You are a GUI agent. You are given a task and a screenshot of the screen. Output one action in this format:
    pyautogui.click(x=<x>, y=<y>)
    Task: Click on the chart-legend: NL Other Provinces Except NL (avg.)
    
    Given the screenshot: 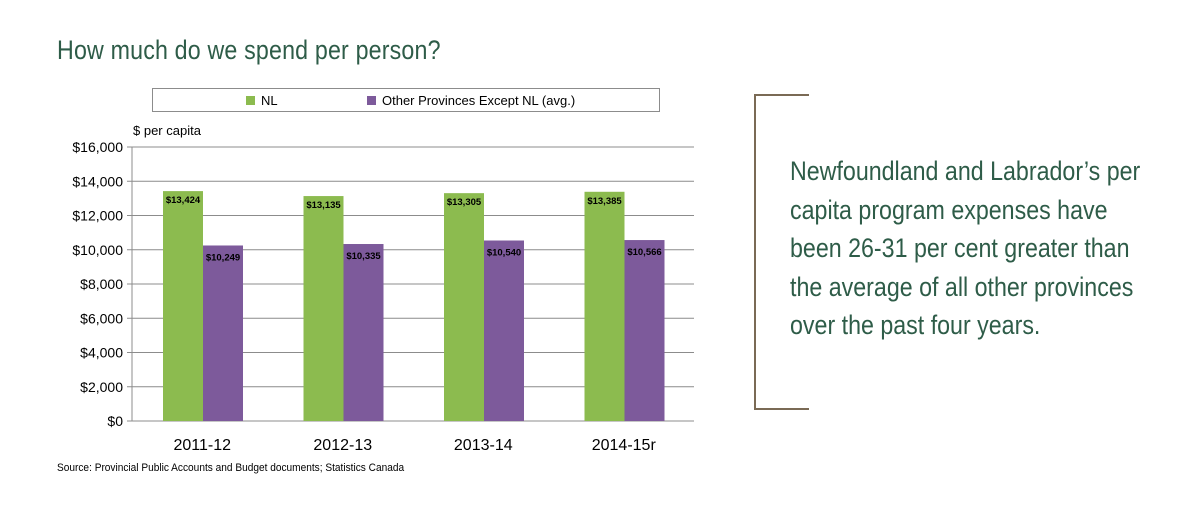 What is the action you would take?
    pyautogui.click(x=406, y=100)
    